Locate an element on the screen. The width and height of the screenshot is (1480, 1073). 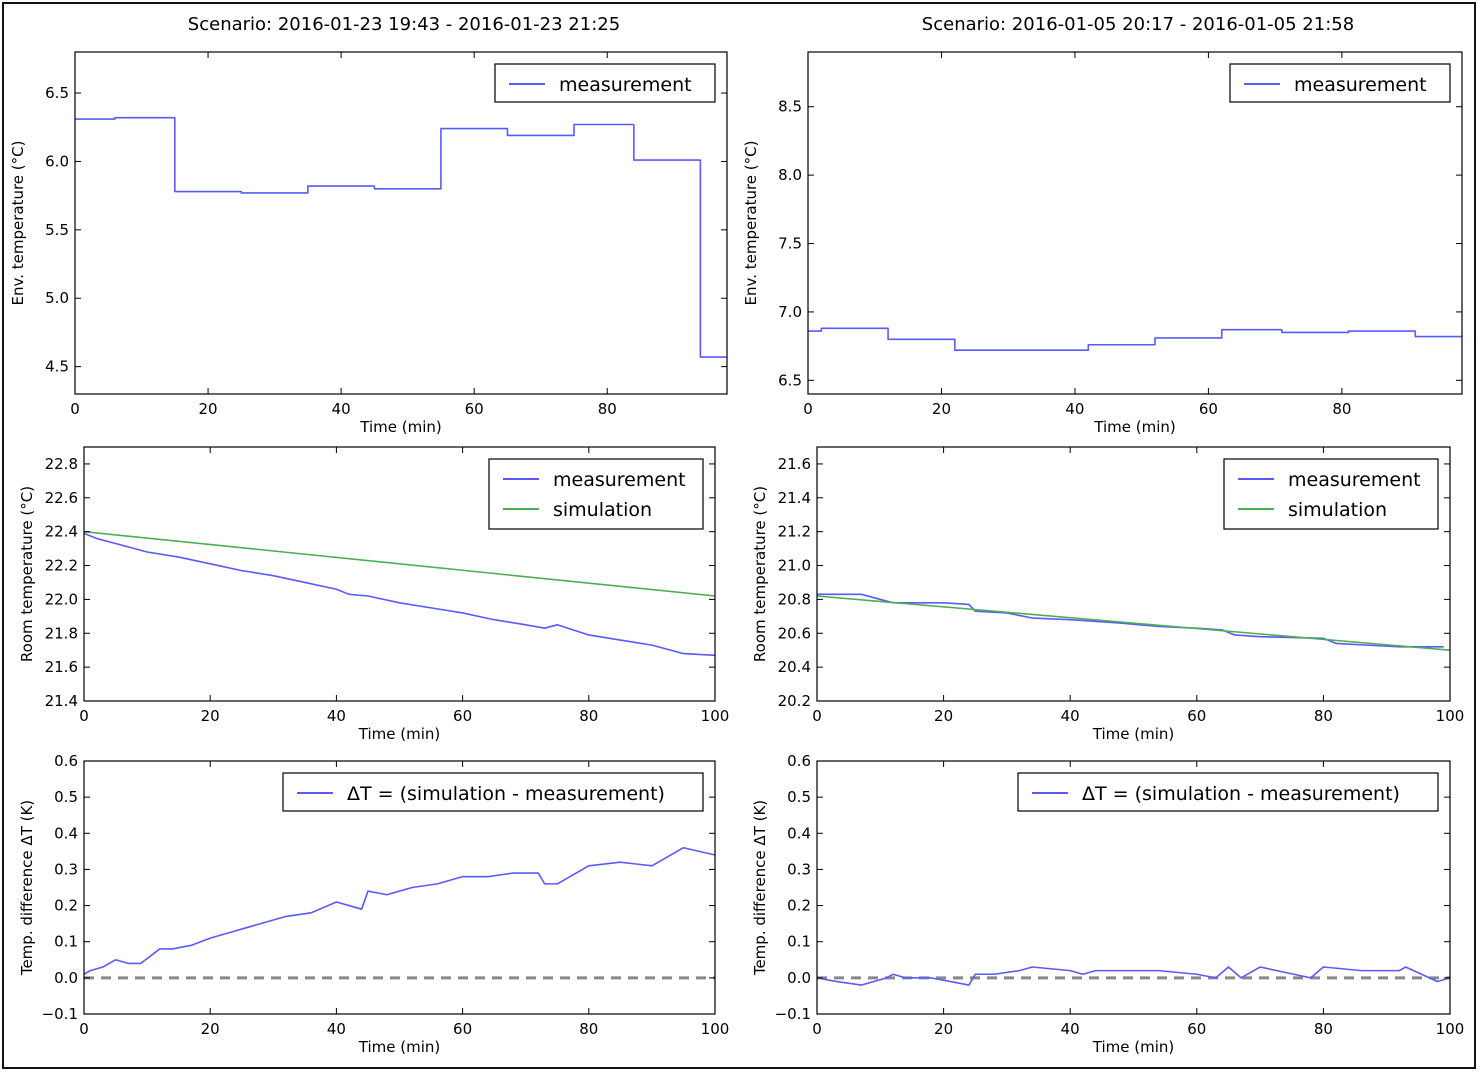
y-axis-label: Env. temperature (°C) is located at coordinates (751, 223).